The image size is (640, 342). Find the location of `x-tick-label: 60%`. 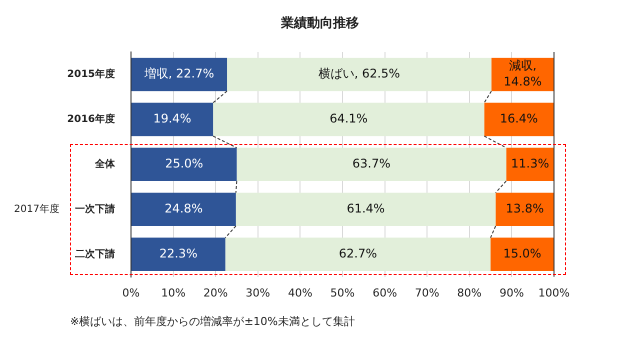

x-tick-label: 60% is located at coordinates (385, 293).